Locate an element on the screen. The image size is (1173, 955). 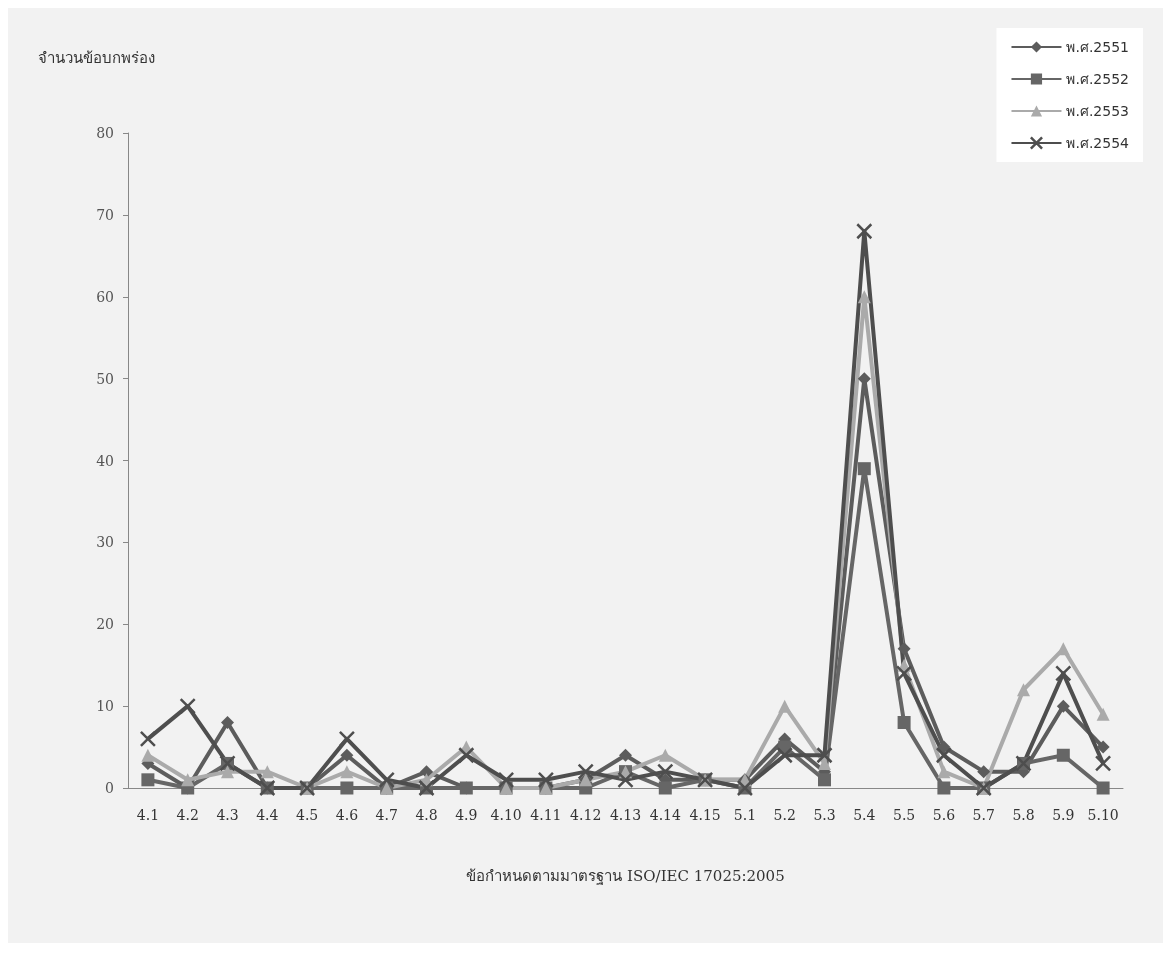
x-tick-label: 4.10 is located at coordinates (506, 815).